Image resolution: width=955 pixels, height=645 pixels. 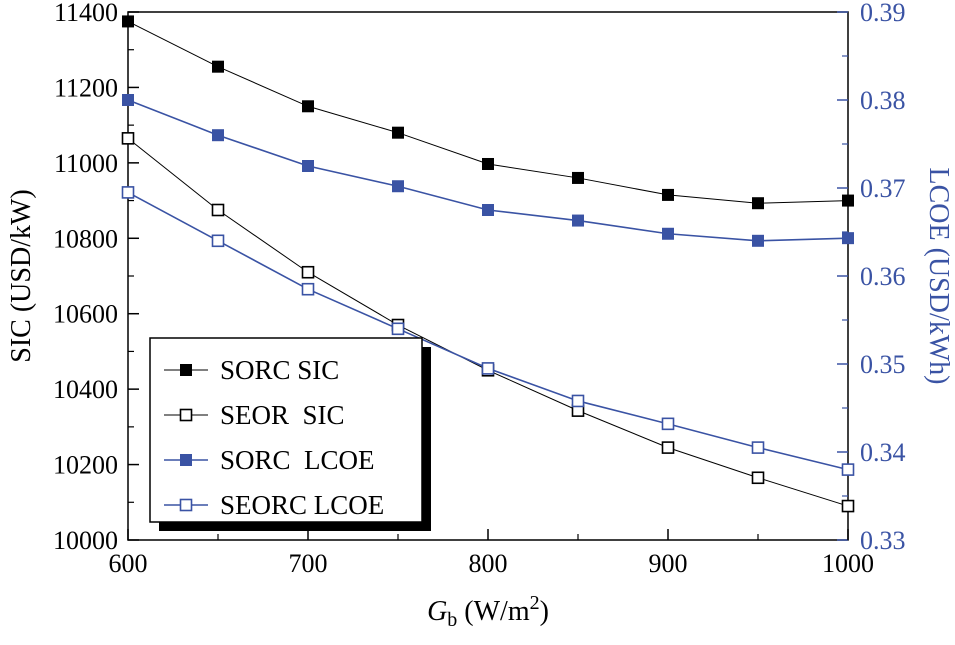 I want to click on right-axis-tick-label: 0.39, so click(x=883, y=13).